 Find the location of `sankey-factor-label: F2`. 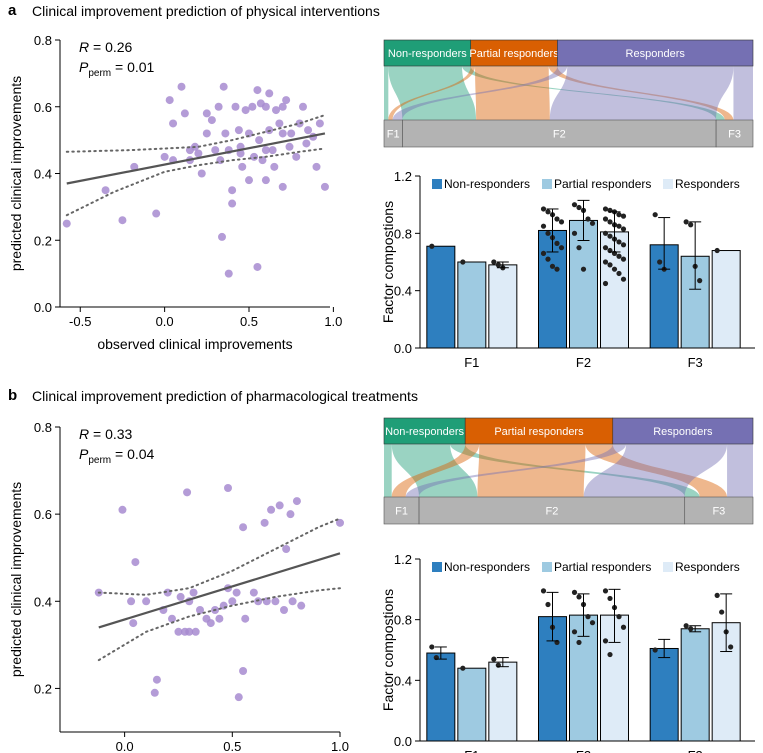

sankey-factor-label: F2 is located at coordinates (559, 135).